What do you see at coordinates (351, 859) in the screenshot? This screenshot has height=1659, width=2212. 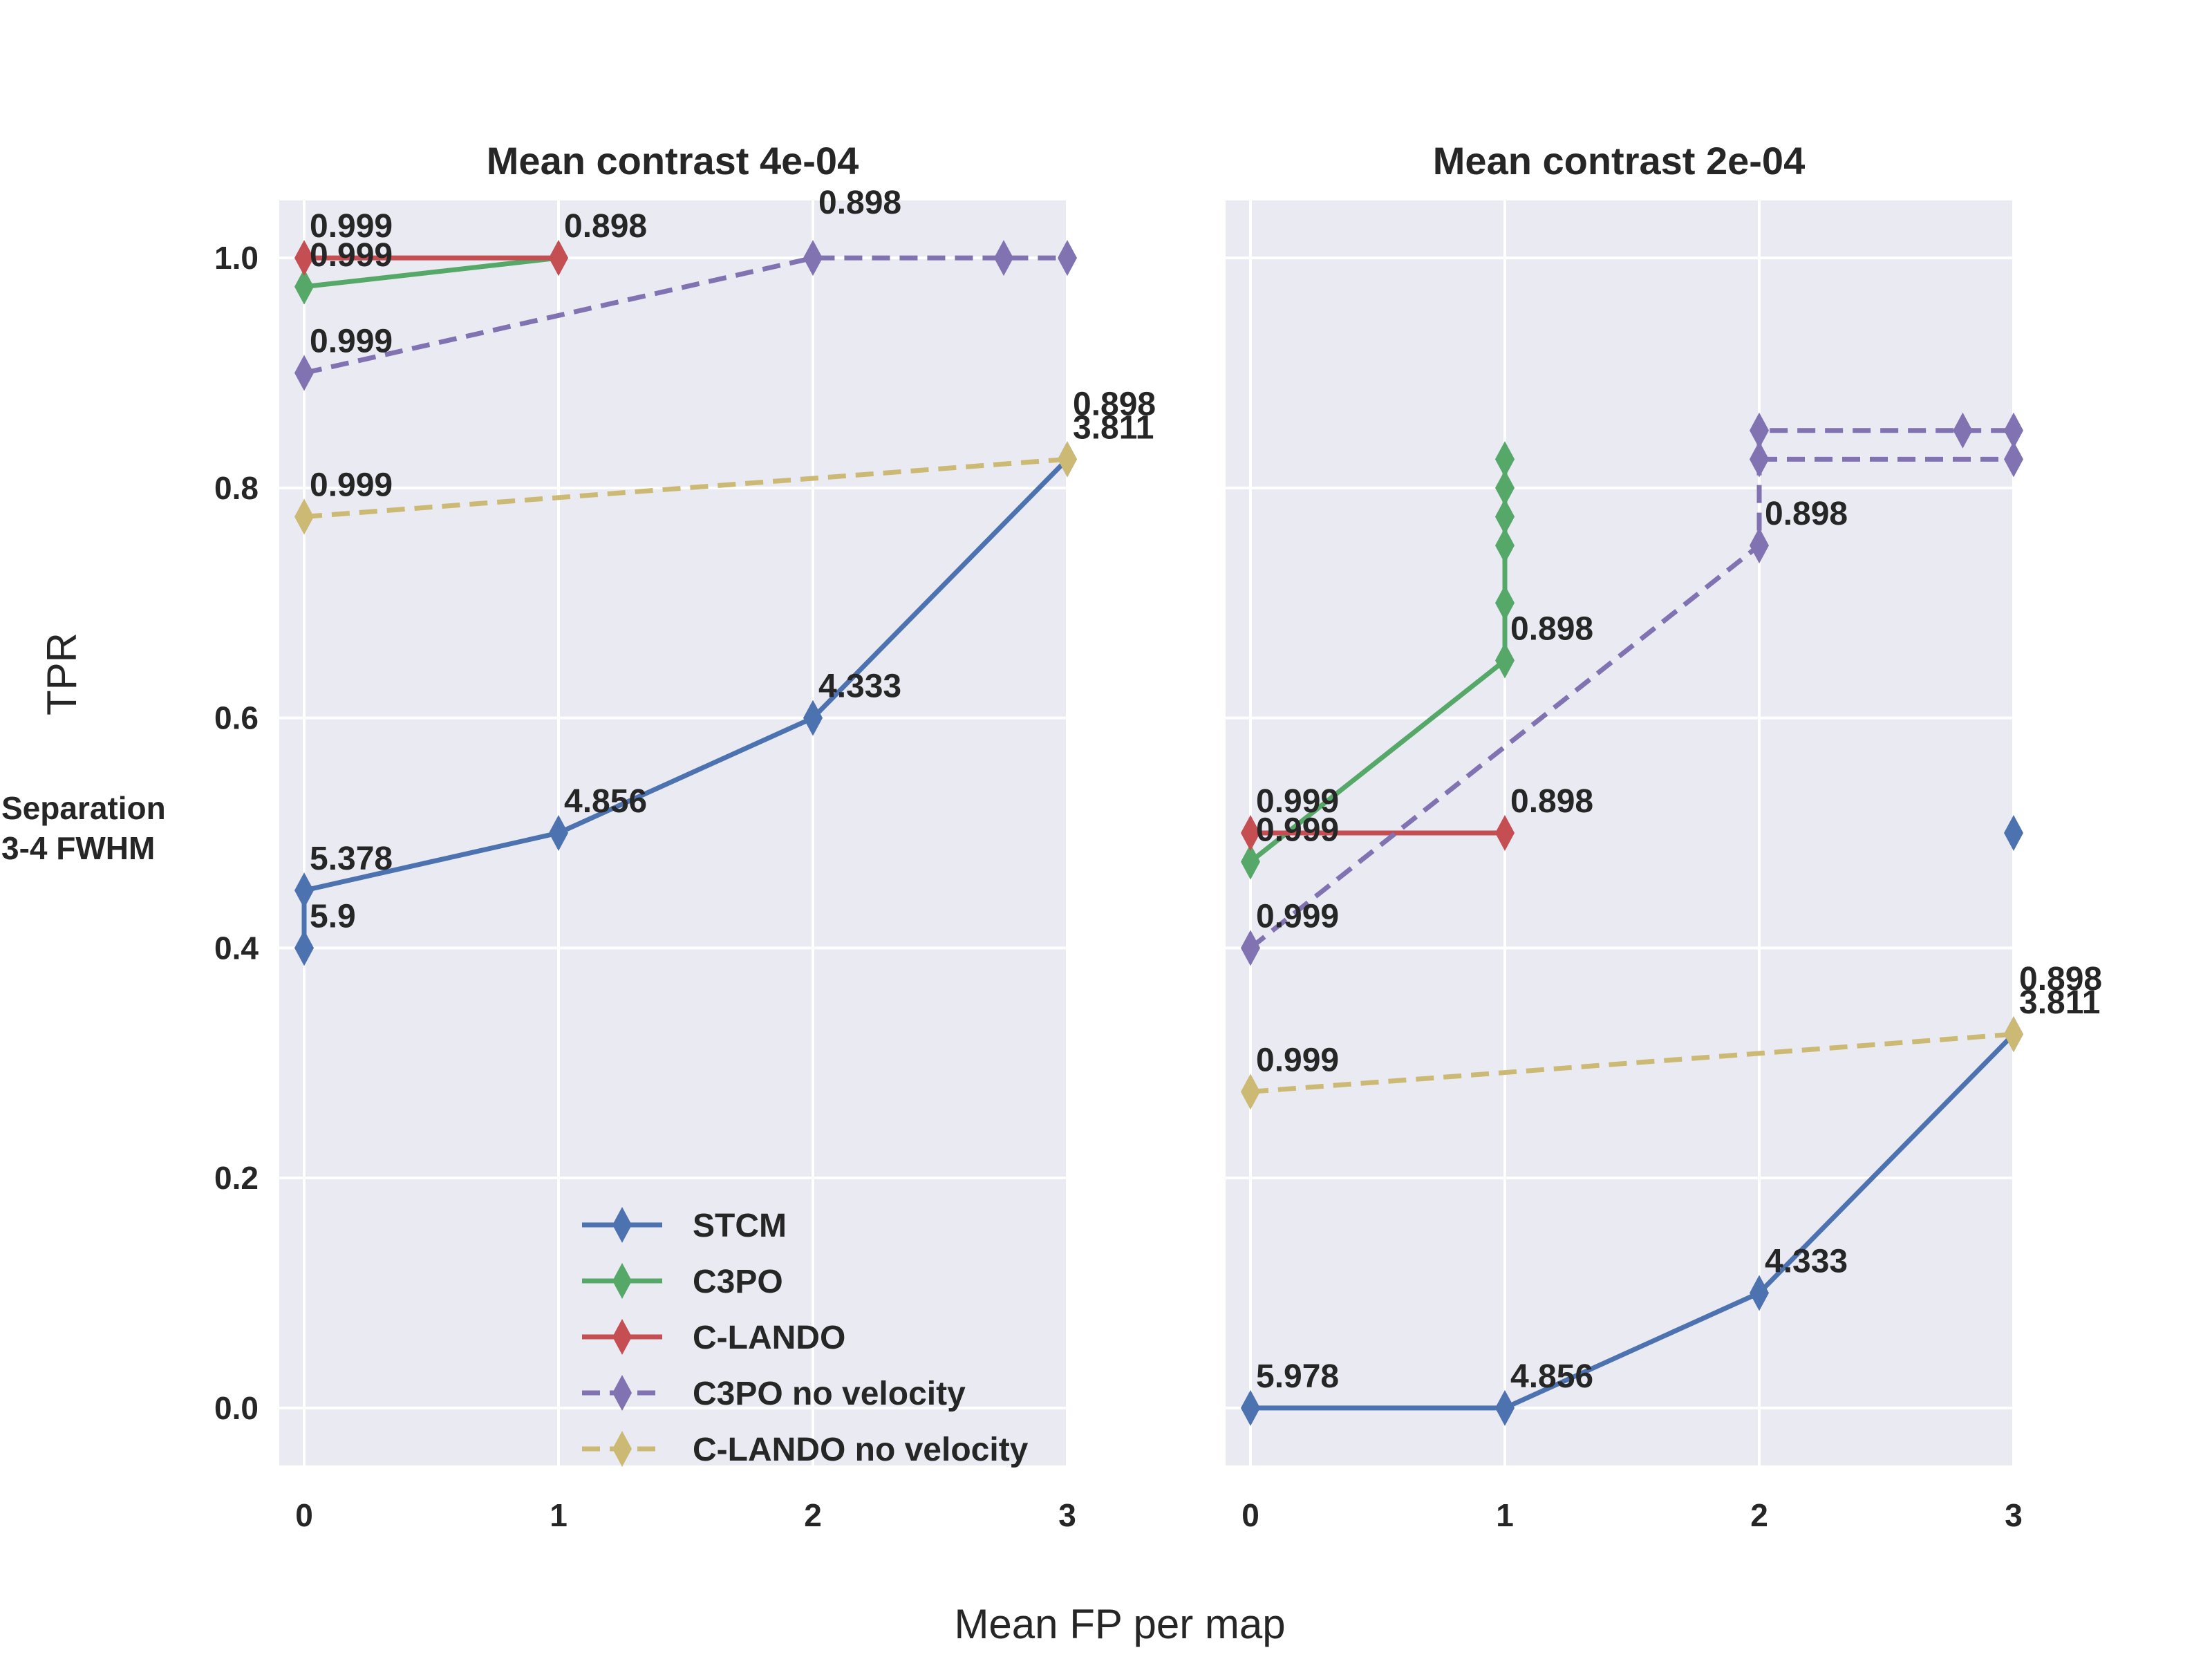 I see `data-label: 5.378` at bounding box center [351, 859].